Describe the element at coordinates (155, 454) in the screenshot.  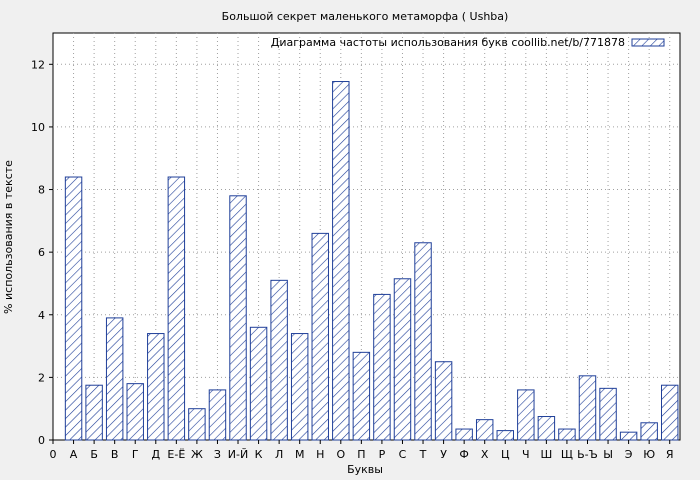
I see `x-tick-label: Д` at that location.